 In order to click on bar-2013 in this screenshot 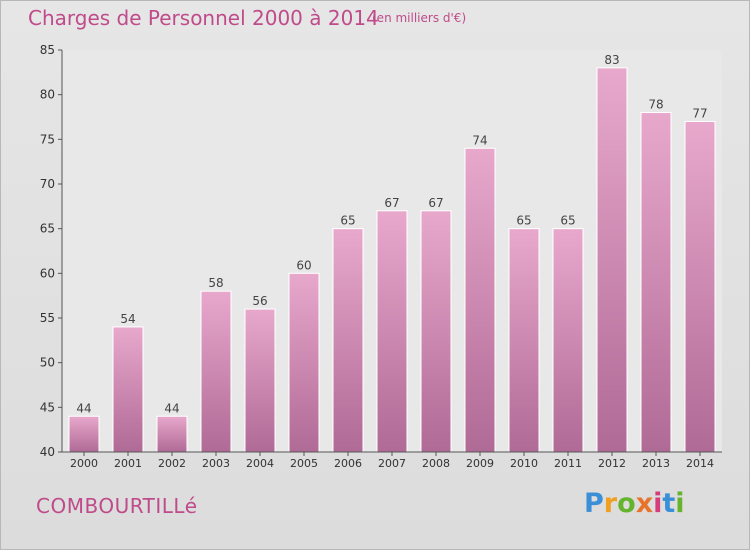, I will do `click(656, 282)`.